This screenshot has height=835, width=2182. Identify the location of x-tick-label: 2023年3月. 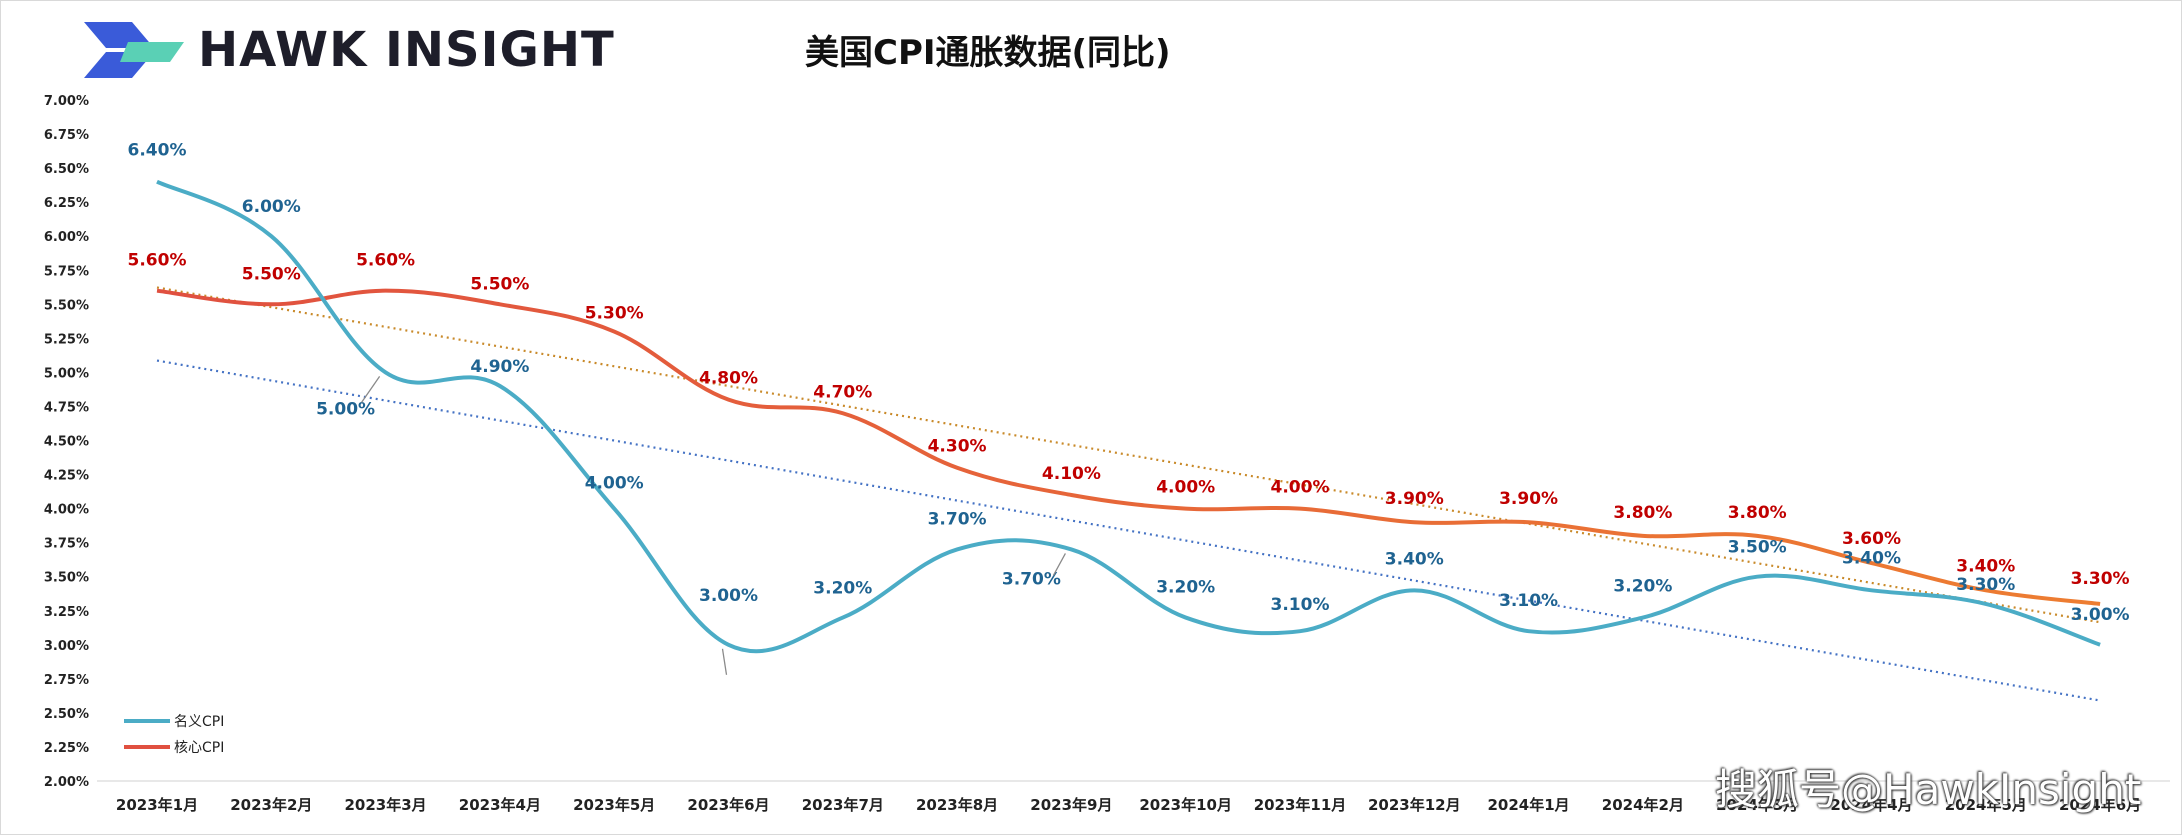
(386, 805).